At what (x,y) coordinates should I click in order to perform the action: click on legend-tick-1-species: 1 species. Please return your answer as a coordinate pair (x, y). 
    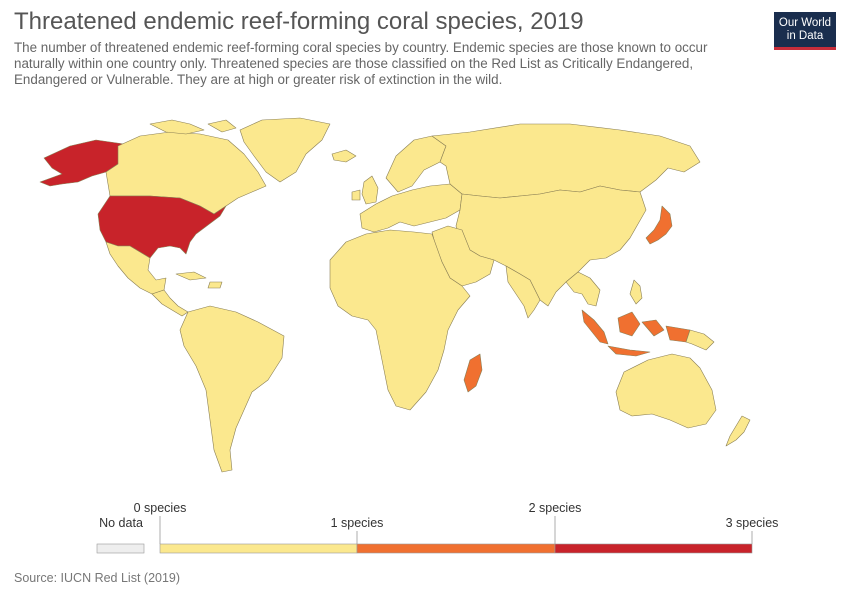
    Looking at the image, I should click on (357, 523).